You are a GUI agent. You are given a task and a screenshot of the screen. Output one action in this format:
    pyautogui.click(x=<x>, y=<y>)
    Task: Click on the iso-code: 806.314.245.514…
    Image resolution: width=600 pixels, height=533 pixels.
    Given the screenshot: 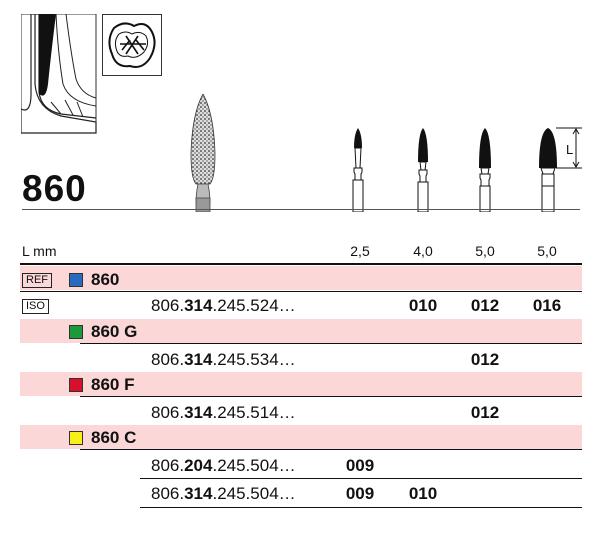 What is the action you would take?
    pyautogui.click(x=223, y=412)
    